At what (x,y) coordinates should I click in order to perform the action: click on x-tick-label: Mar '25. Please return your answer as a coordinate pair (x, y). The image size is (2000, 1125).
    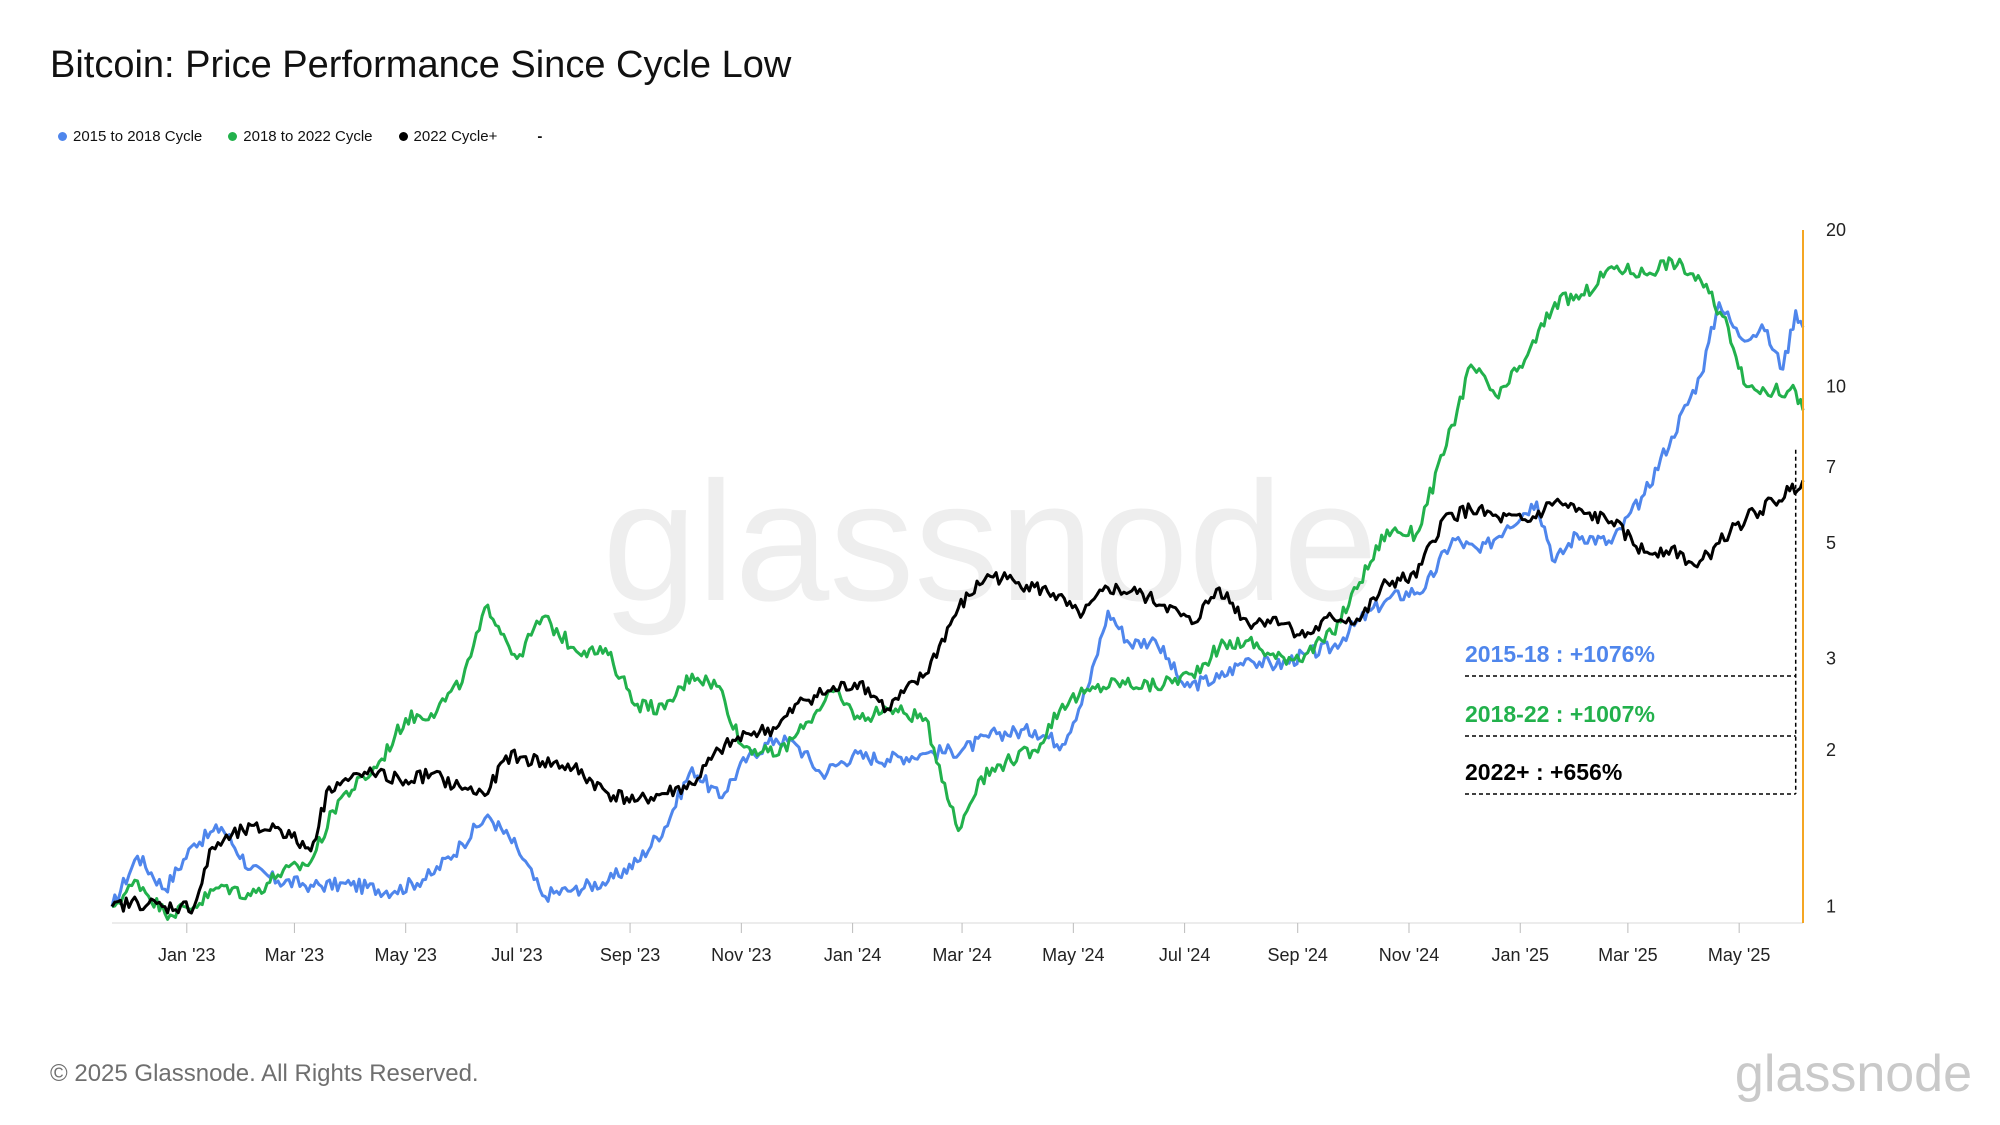
    Looking at the image, I should click on (1627, 955).